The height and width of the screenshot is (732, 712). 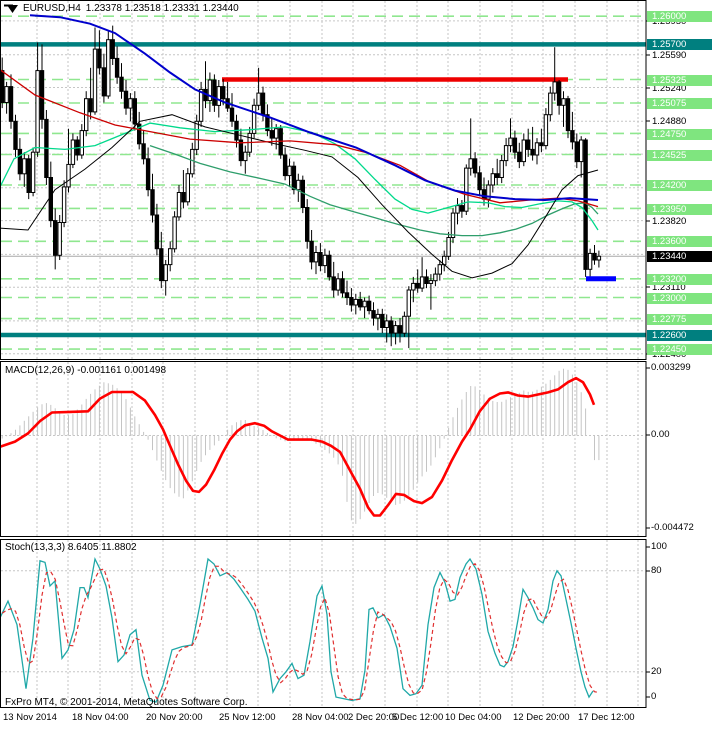 I want to click on macd-axis-label: 0.003299, so click(x=671, y=367).